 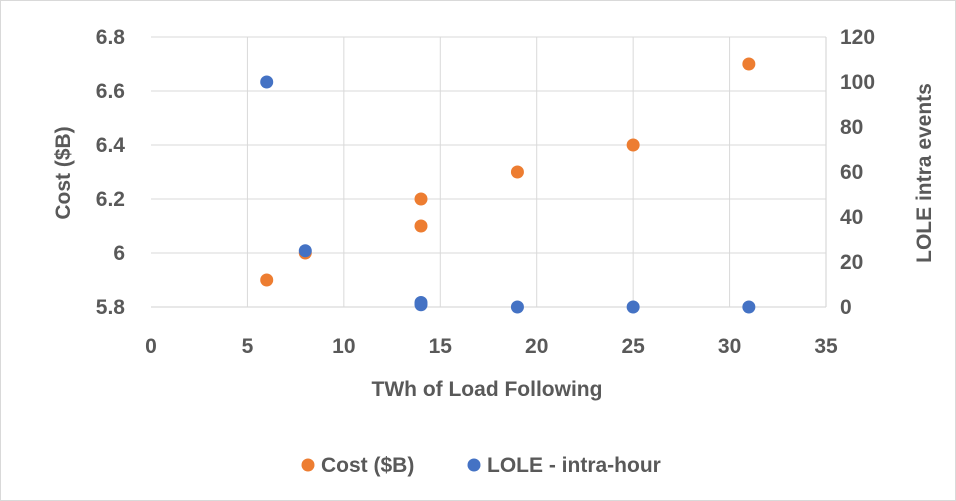 What do you see at coordinates (851, 172) in the screenshot?
I see `y2-tick-label: 60` at bounding box center [851, 172].